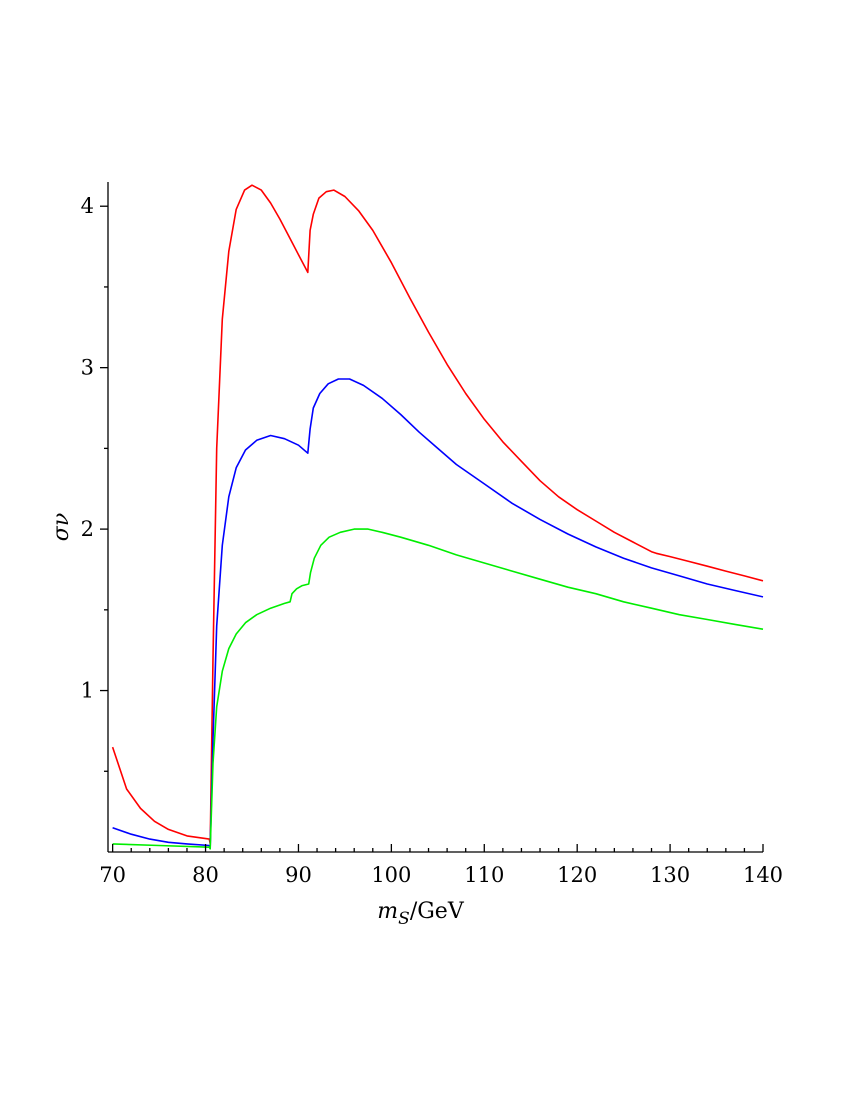  What do you see at coordinates (484, 875) in the screenshot?
I see `x-tick-label: 110` at bounding box center [484, 875].